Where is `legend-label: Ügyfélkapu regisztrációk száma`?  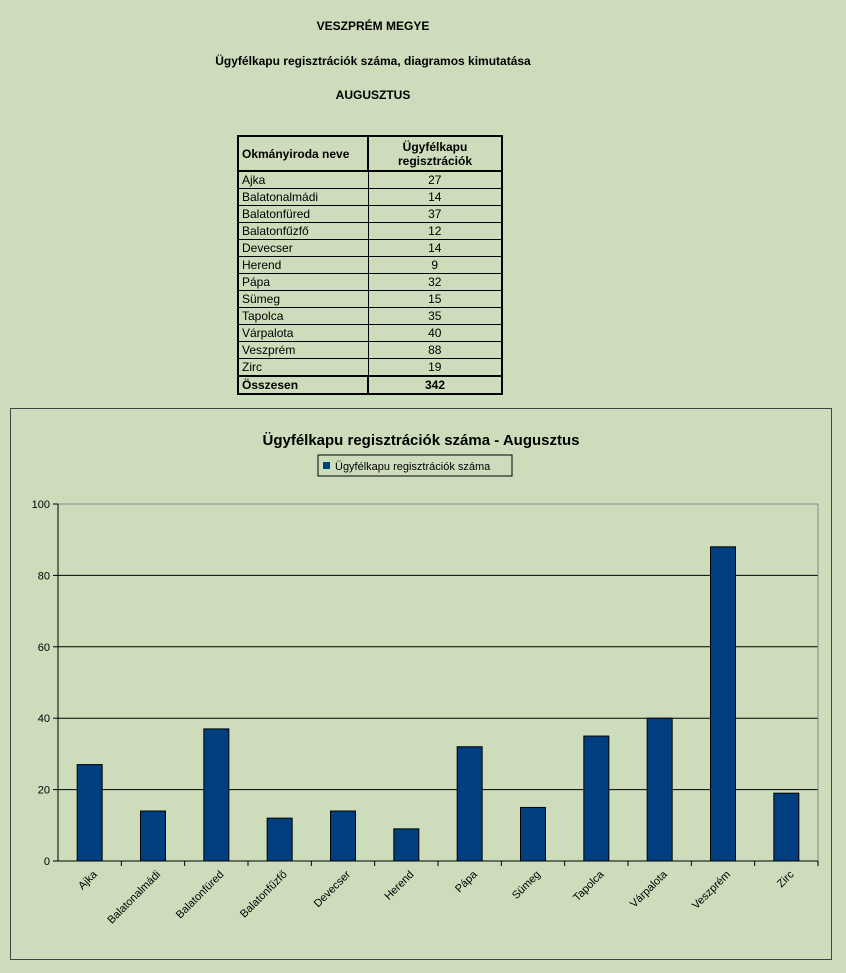 legend-label: Ügyfélkapu regisztrációk száma is located at coordinates (413, 467).